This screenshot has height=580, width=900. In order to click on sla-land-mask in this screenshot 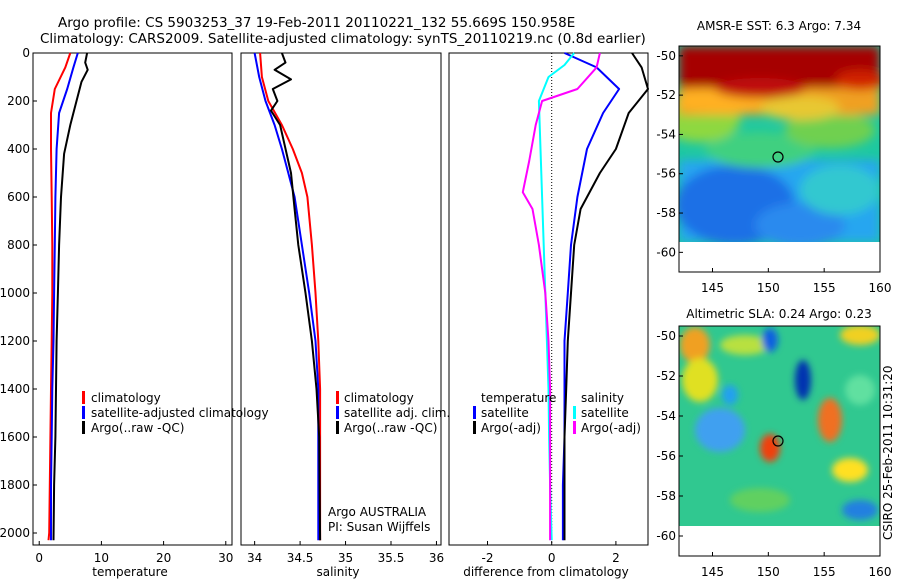, I will do `click(779, 541)`.